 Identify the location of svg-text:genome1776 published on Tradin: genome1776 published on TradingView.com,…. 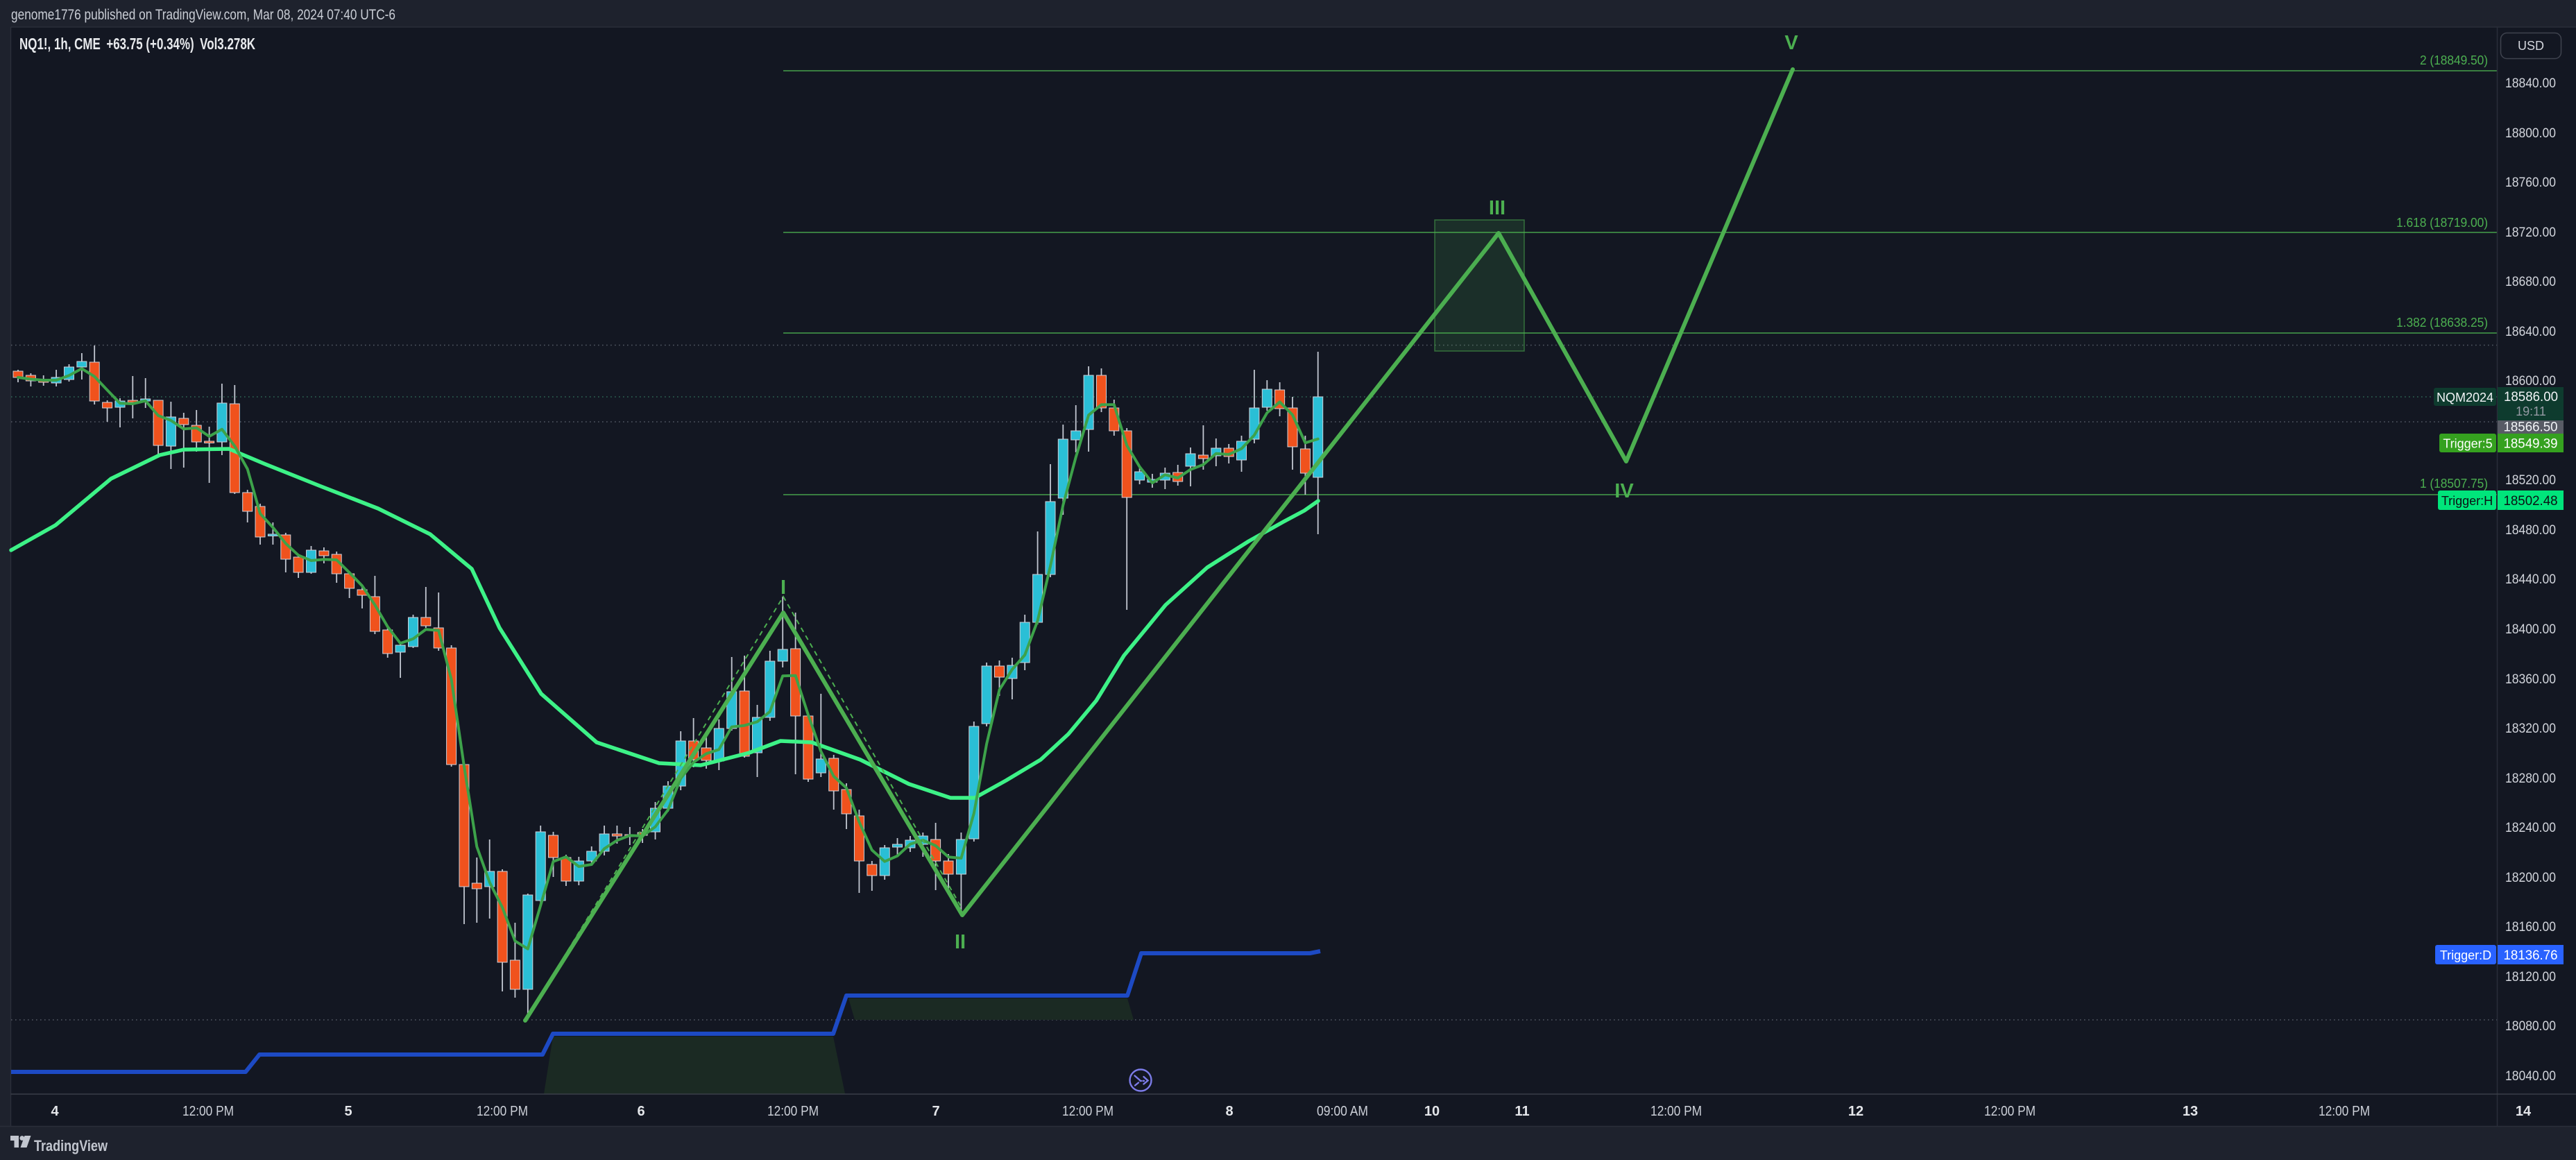
(203, 15).